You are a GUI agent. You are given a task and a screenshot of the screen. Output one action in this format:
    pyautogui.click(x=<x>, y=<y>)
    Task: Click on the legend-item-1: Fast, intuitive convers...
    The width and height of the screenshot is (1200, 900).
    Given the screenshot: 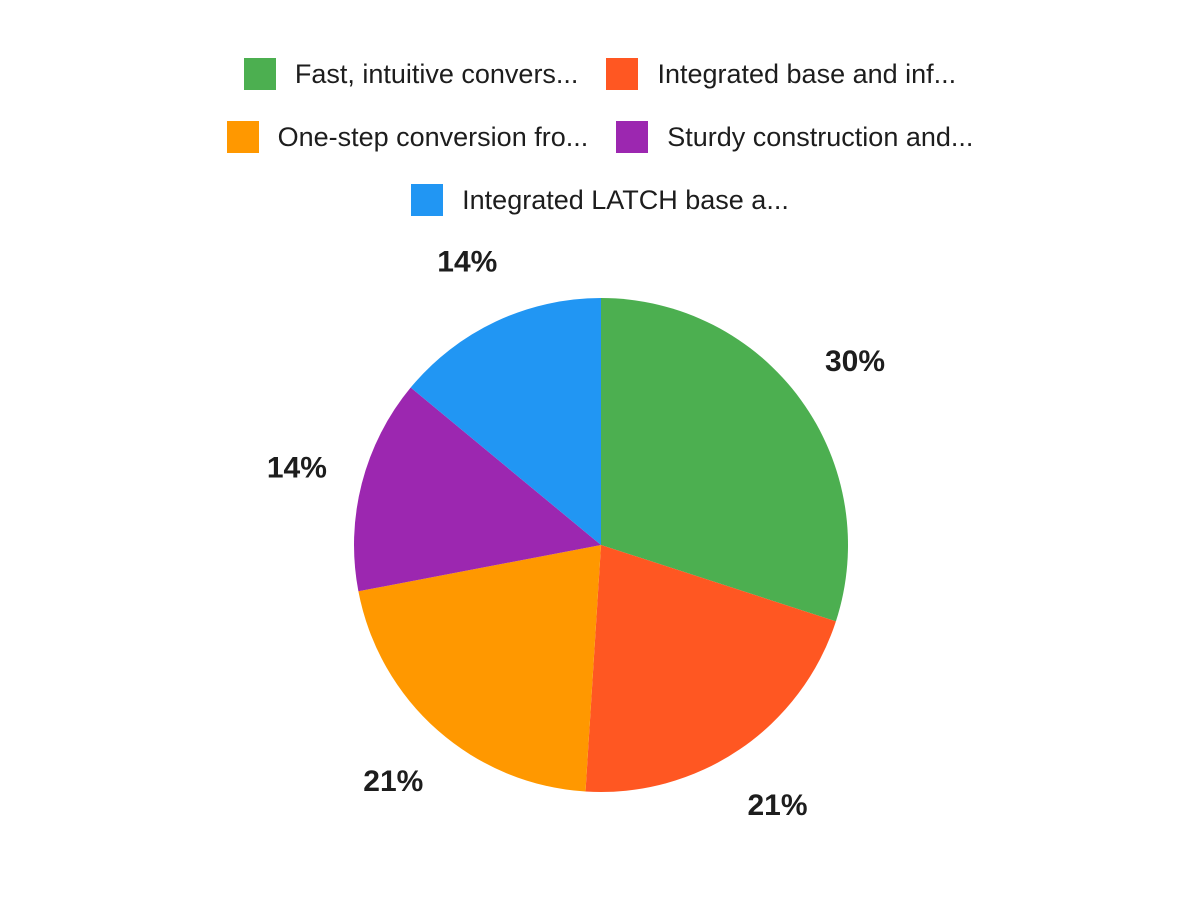 What is the action you would take?
    pyautogui.click(x=411, y=74)
    